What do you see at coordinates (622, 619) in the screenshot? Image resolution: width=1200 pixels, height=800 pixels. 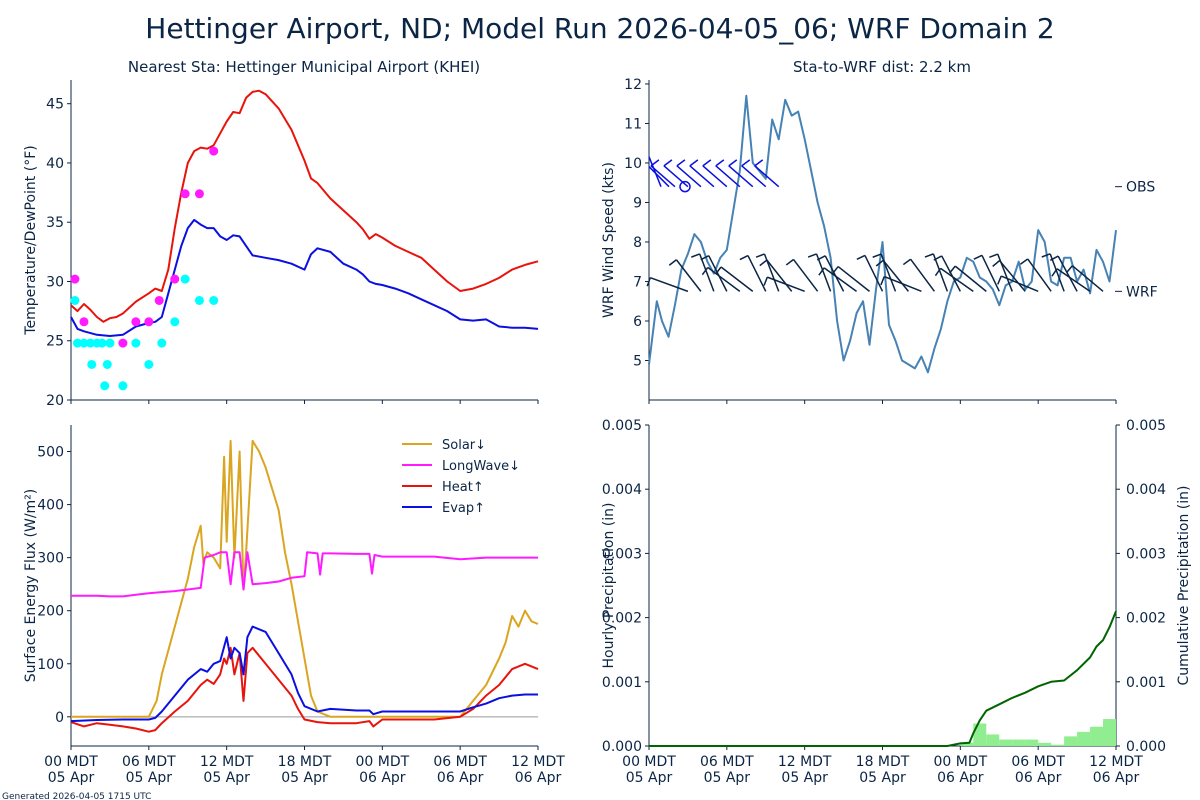 I see `precip-ytick-label: 0.002` at bounding box center [622, 619].